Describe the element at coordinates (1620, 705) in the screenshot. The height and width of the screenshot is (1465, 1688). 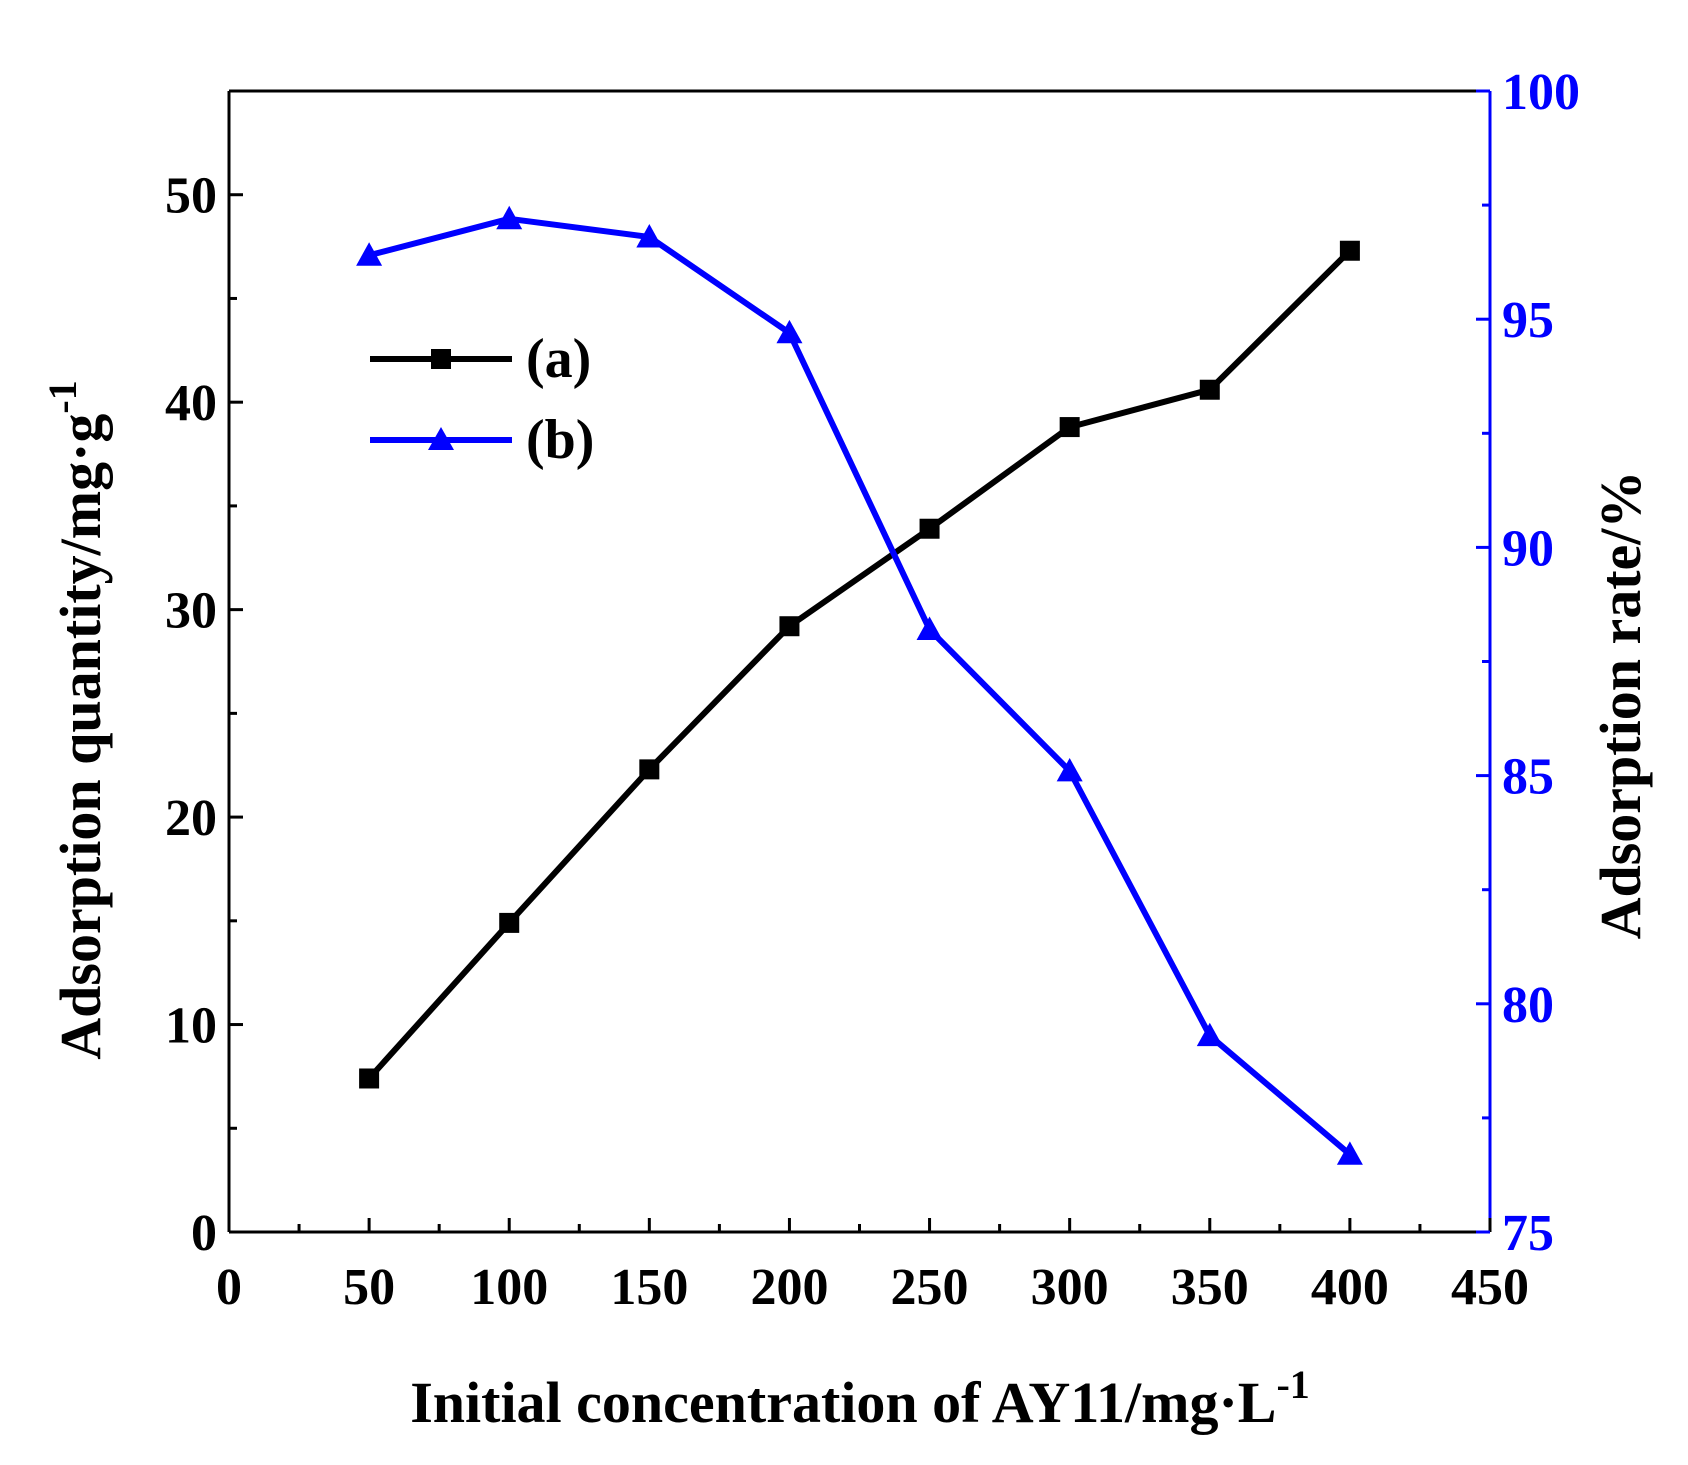
I see `right-axis-title: Adsorption rate/%` at that location.